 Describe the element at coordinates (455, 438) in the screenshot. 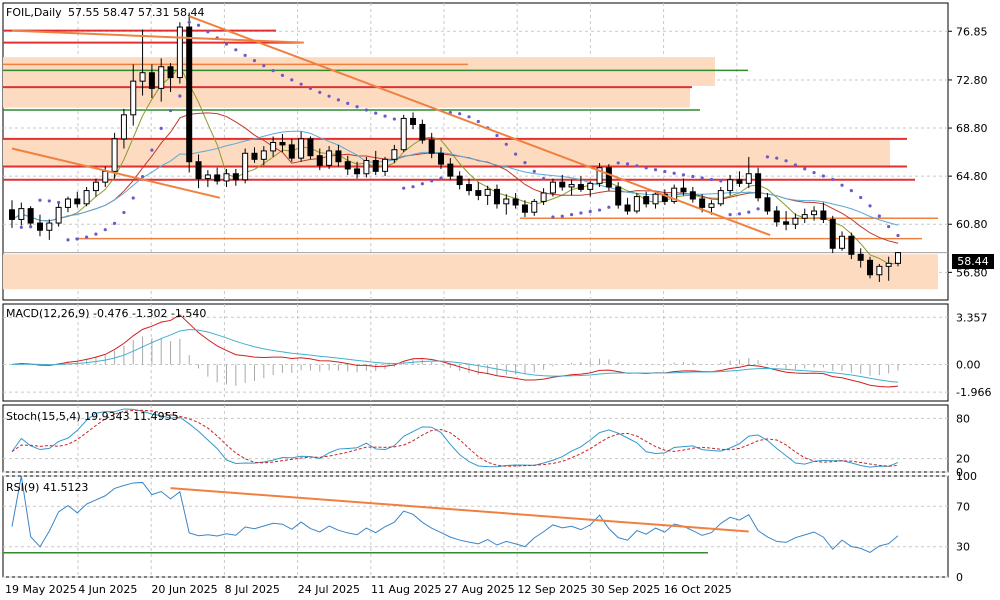

I see `stoch-main-line` at that location.